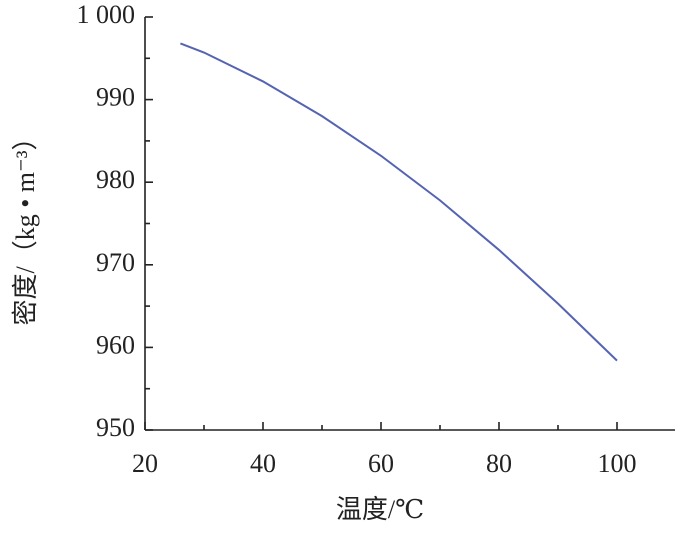  Describe the element at coordinates (115, 344) in the screenshot. I see `y-tick-label: 960` at that location.